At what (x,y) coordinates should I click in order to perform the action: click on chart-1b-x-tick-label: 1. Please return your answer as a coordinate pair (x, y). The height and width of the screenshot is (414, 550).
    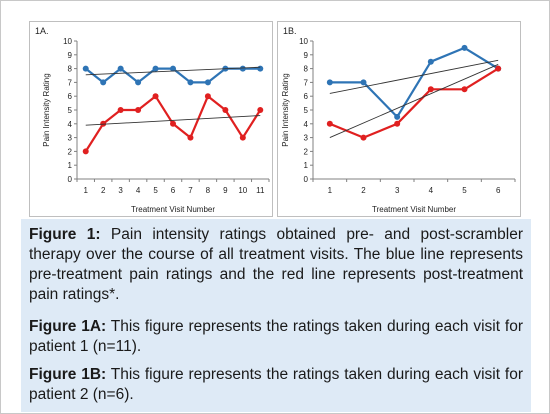
    Looking at the image, I should click on (330, 190).